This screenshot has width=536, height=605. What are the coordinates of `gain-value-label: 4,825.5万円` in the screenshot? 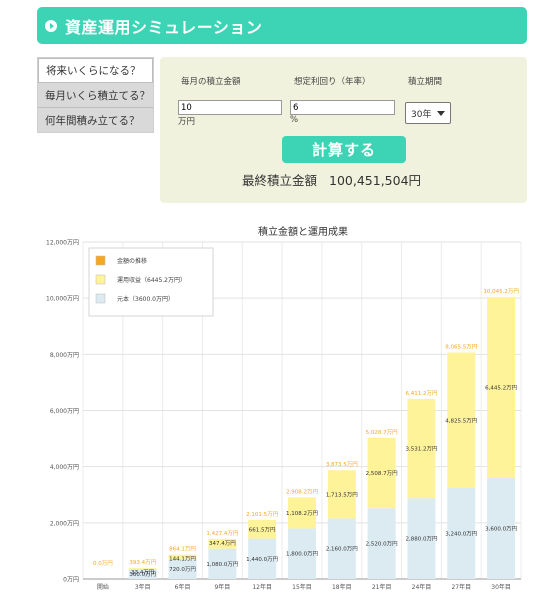 It's located at (461, 420).